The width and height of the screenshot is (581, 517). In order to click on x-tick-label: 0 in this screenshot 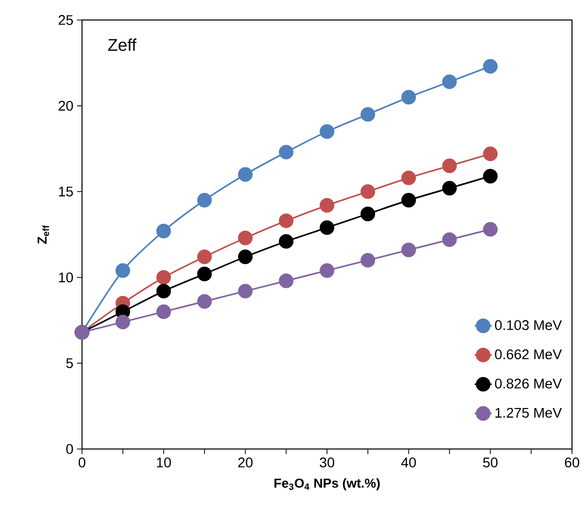, I will do `click(82, 463)`.